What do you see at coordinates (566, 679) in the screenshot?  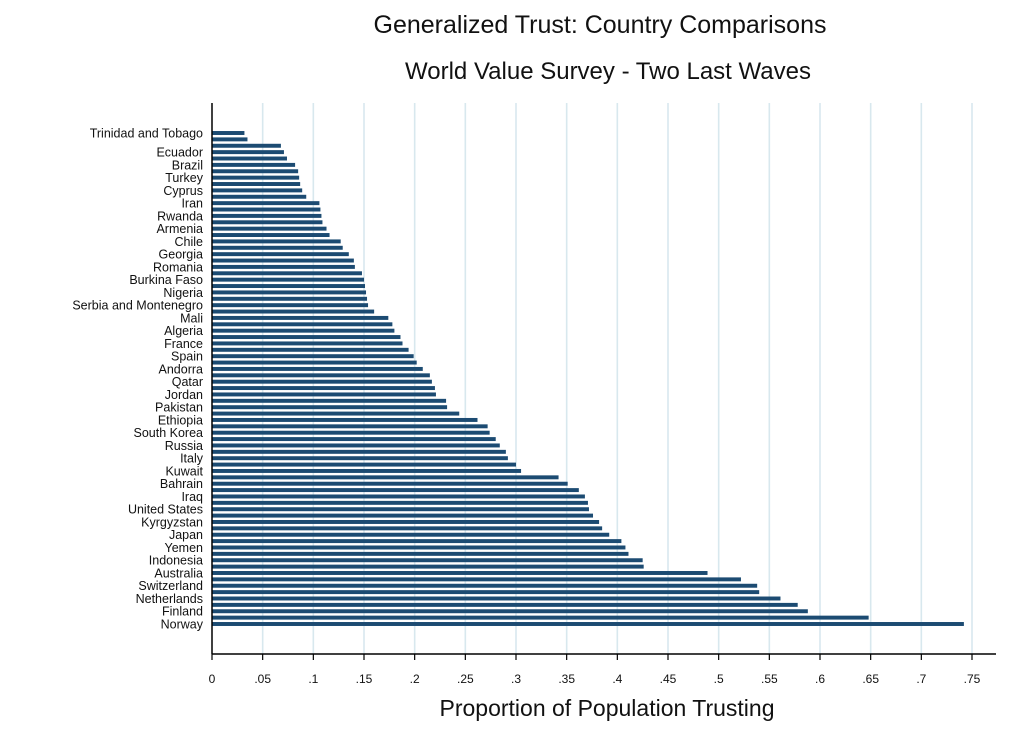 I see `x-tick-label: .35` at bounding box center [566, 679].